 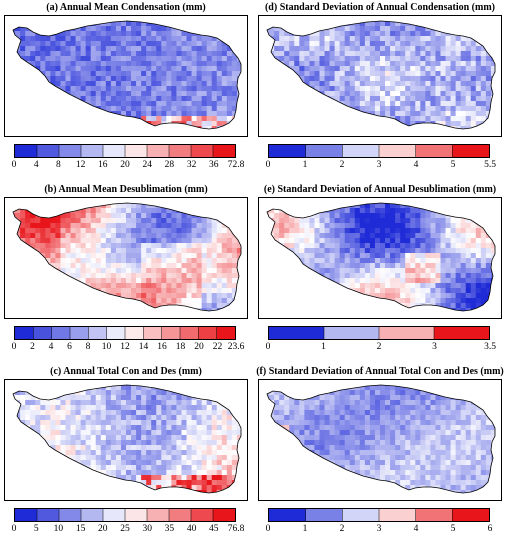 I want to click on colorbar-tick-label: 30, so click(x=147, y=529).